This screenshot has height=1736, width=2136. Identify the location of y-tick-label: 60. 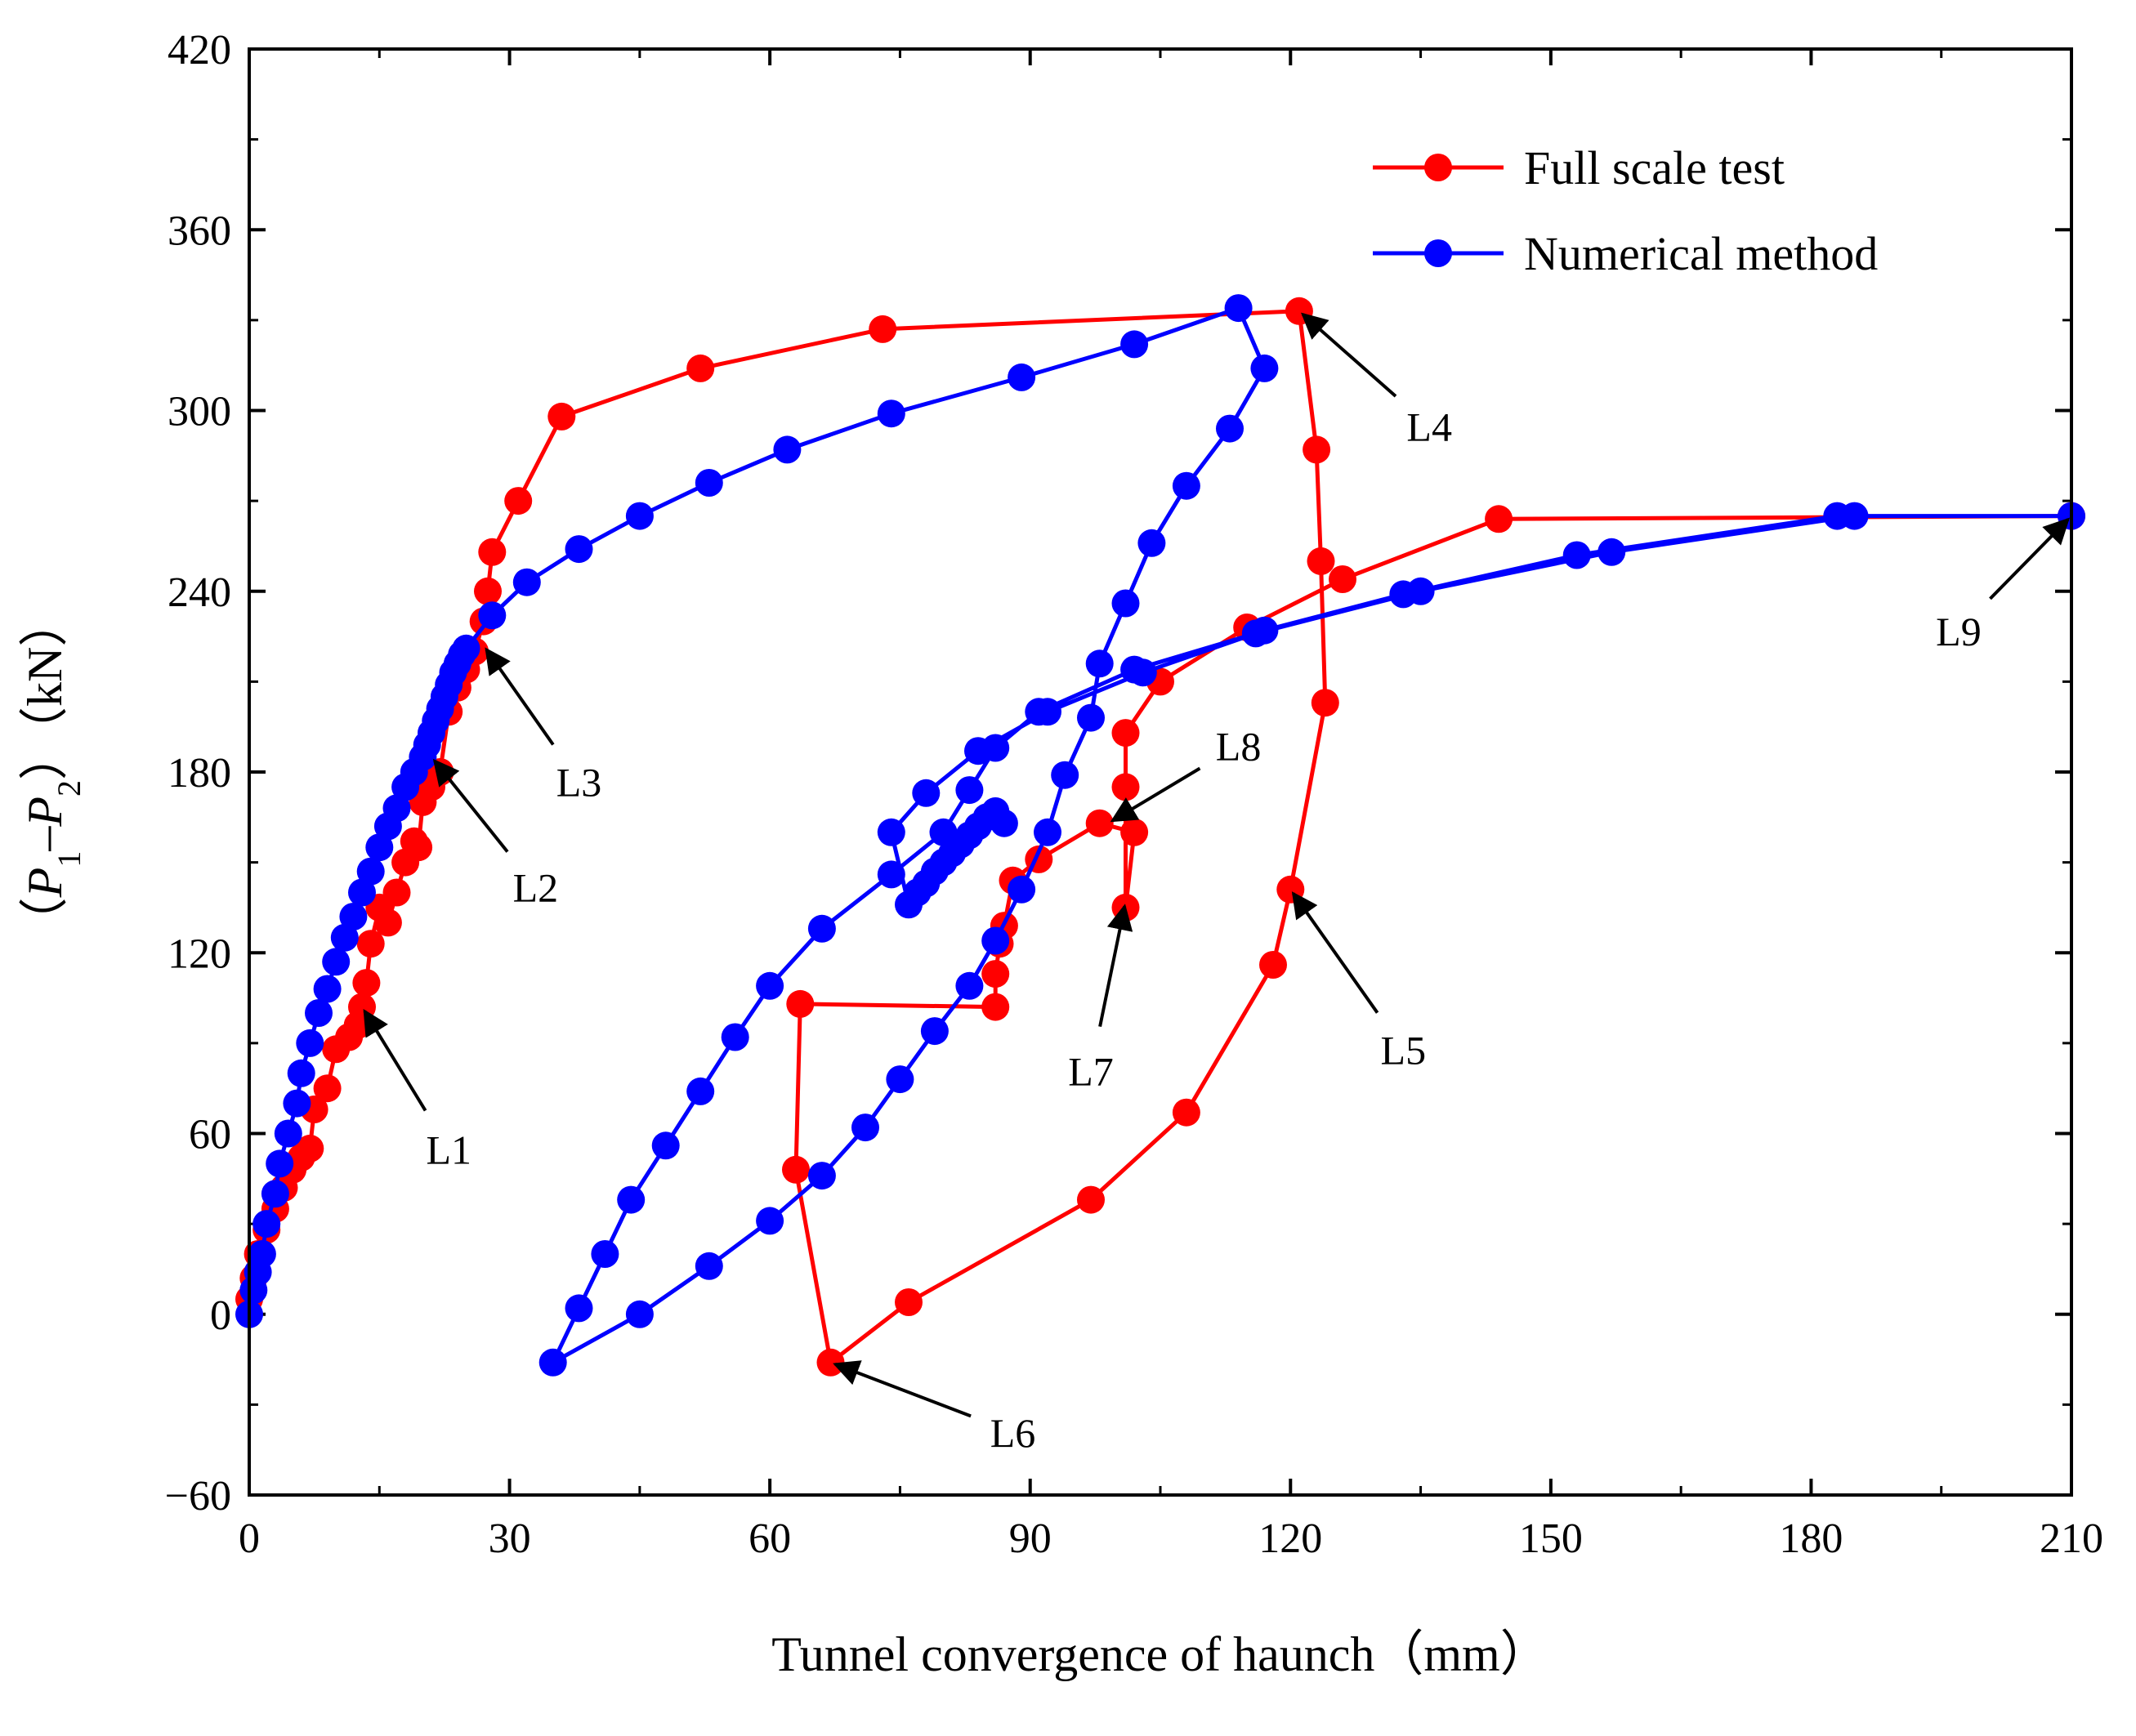
(210, 1135).